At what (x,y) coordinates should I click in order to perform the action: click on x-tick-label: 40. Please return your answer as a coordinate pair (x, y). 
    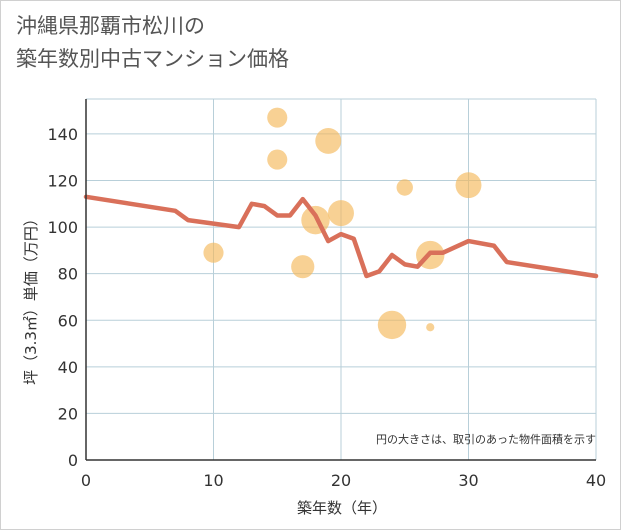
    Looking at the image, I should click on (596, 480).